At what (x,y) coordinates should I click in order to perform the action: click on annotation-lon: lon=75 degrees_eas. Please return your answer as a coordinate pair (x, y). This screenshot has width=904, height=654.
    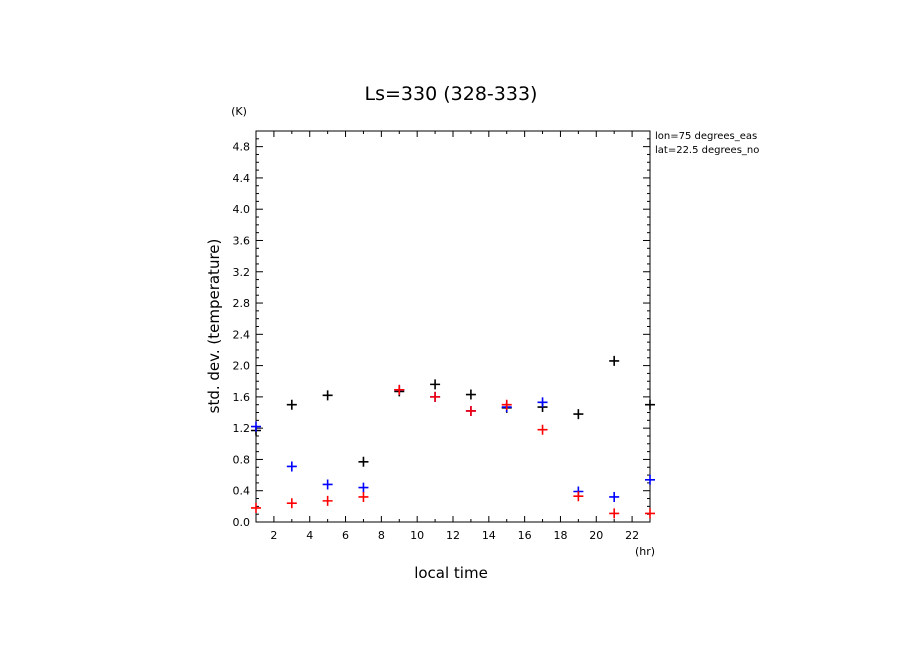
    Looking at the image, I should click on (706, 136).